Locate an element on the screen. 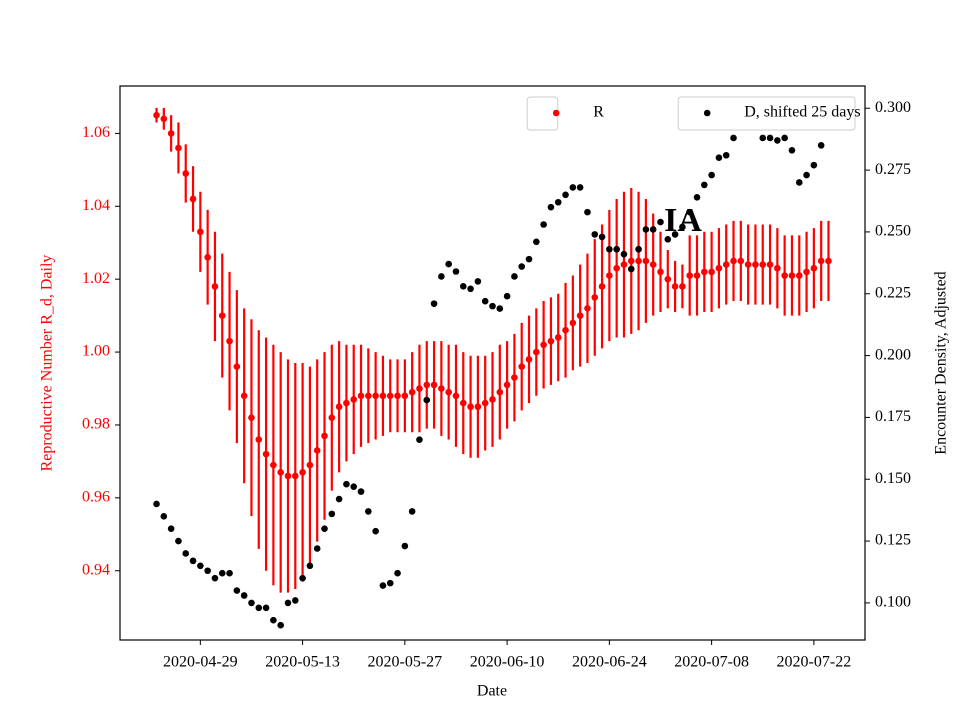  y2-axis-label: Encounter Density, Adjusted is located at coordinates (941, 362).